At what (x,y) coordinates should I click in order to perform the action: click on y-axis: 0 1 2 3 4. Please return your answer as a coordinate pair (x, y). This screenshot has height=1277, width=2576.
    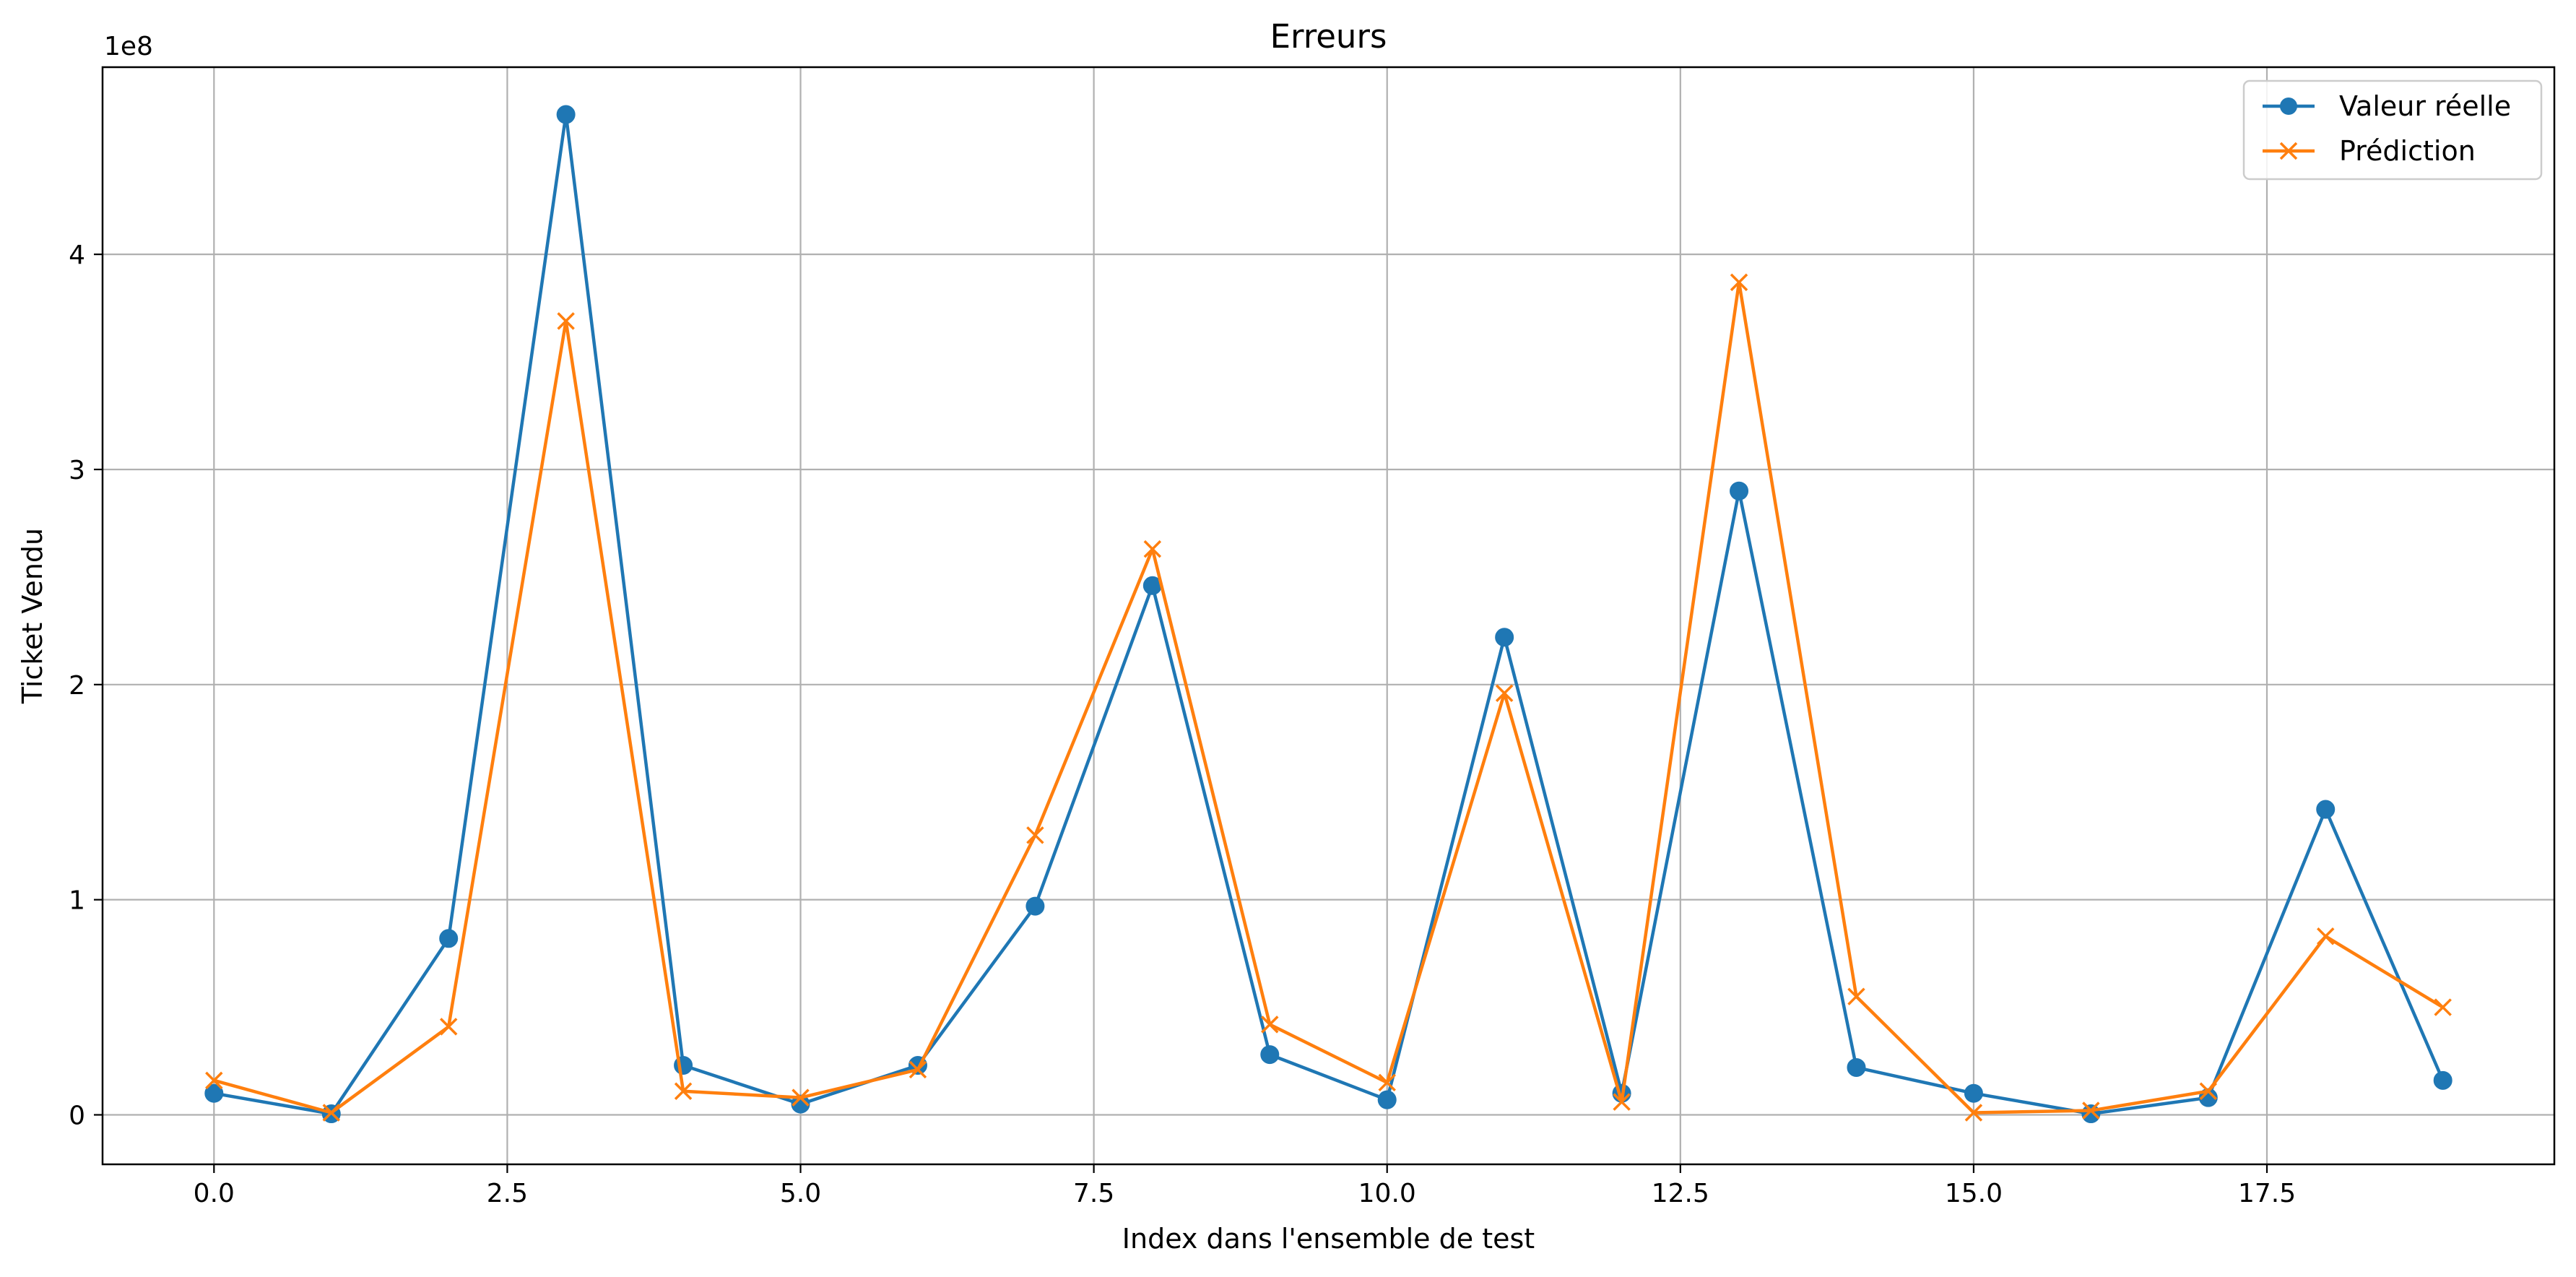
    Looking at the image, I should click on (86, 685).